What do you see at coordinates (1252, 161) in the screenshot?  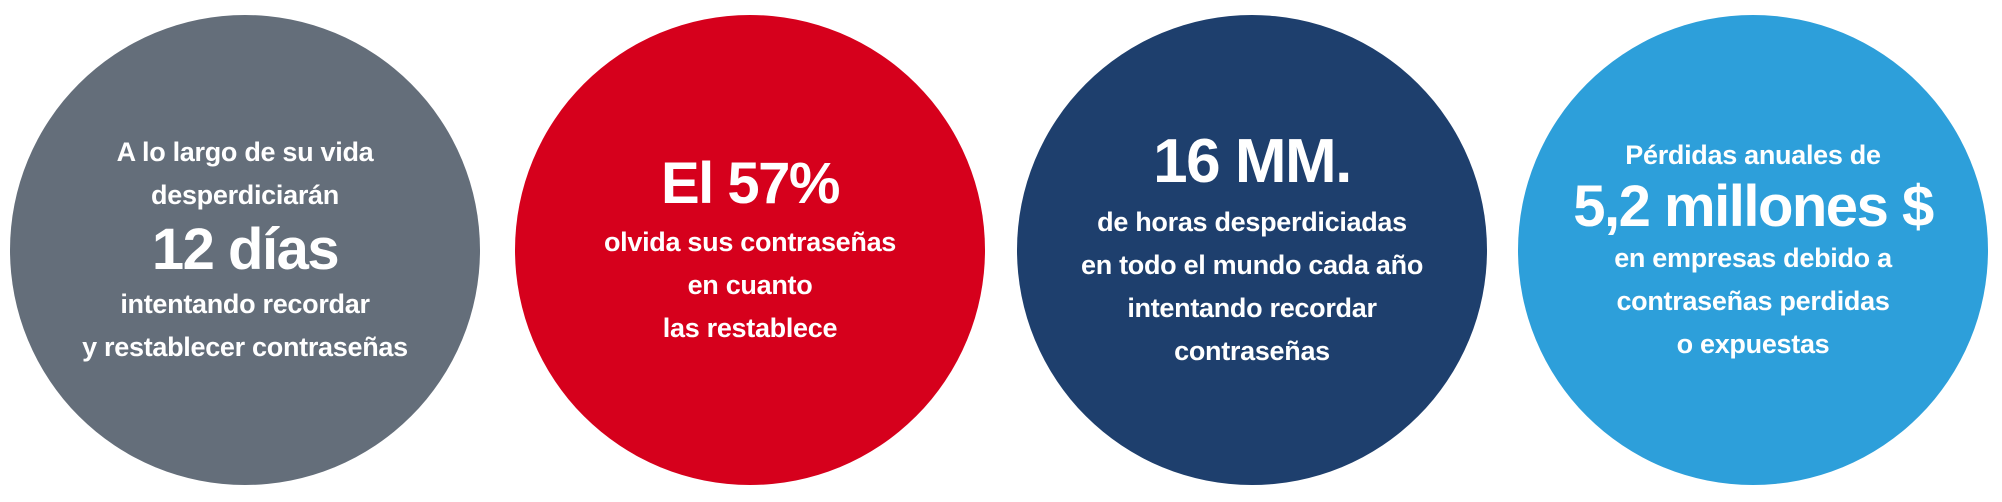 I see `stat-highlight: 16 MM.` at bounding box center [1252, 161].